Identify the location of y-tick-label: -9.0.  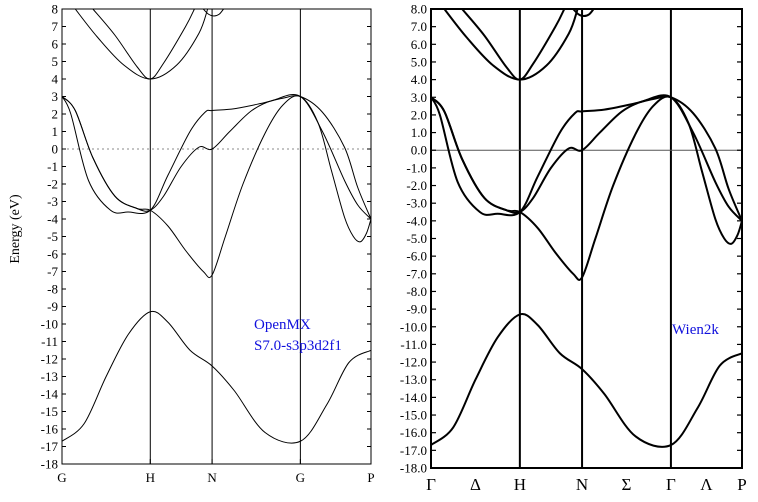
(416, 309).